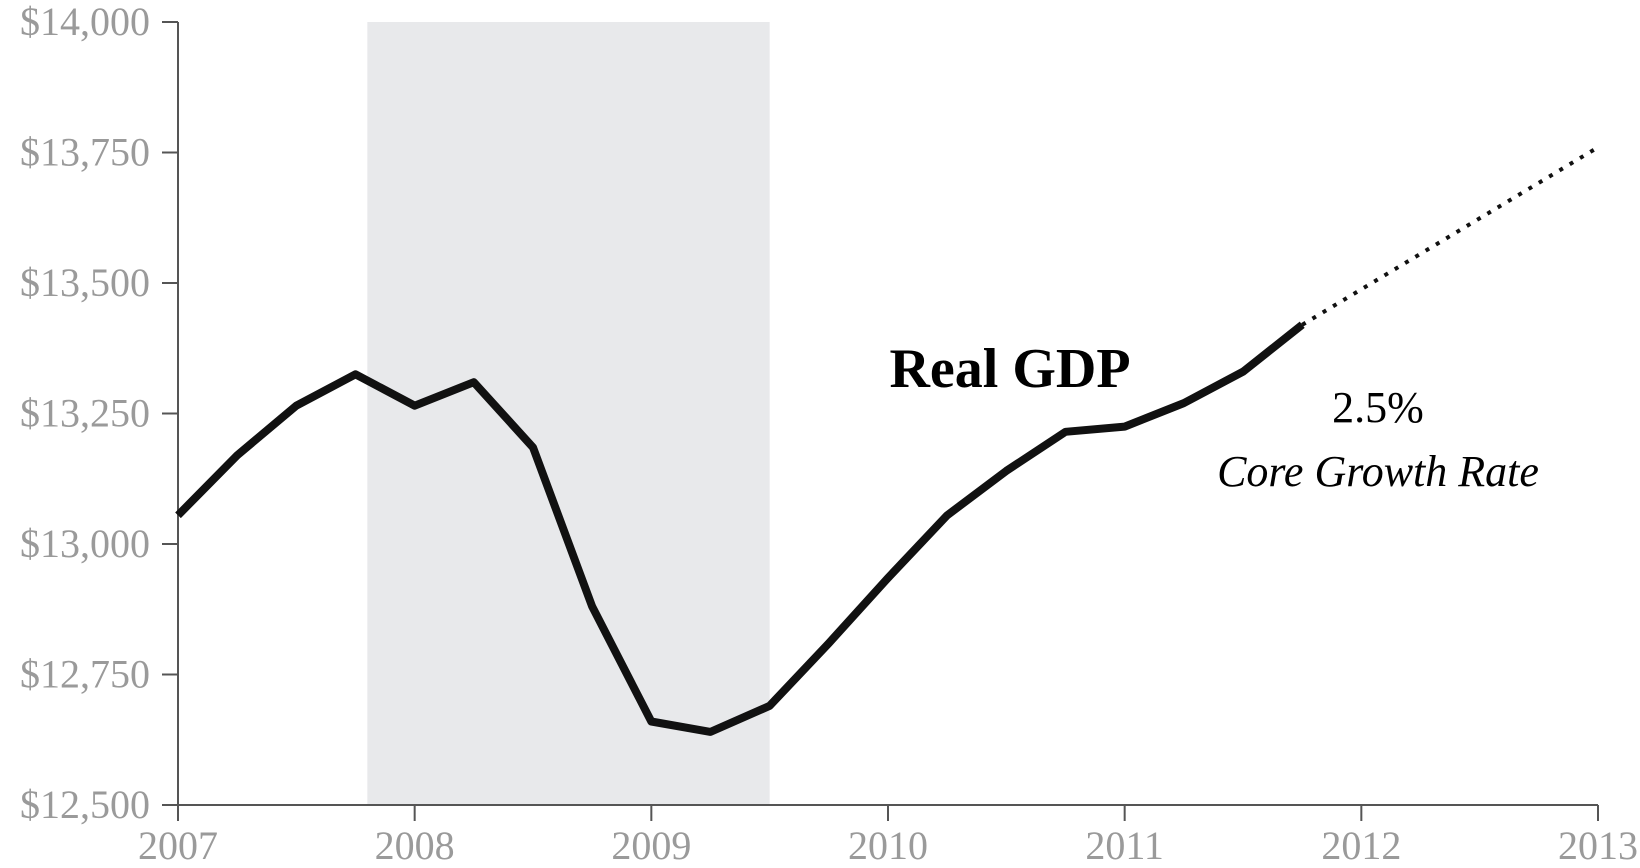 The width and height of the screenshot is (1640, 868). I want to click on y-tick-label: $13,250, so click(85, 413).